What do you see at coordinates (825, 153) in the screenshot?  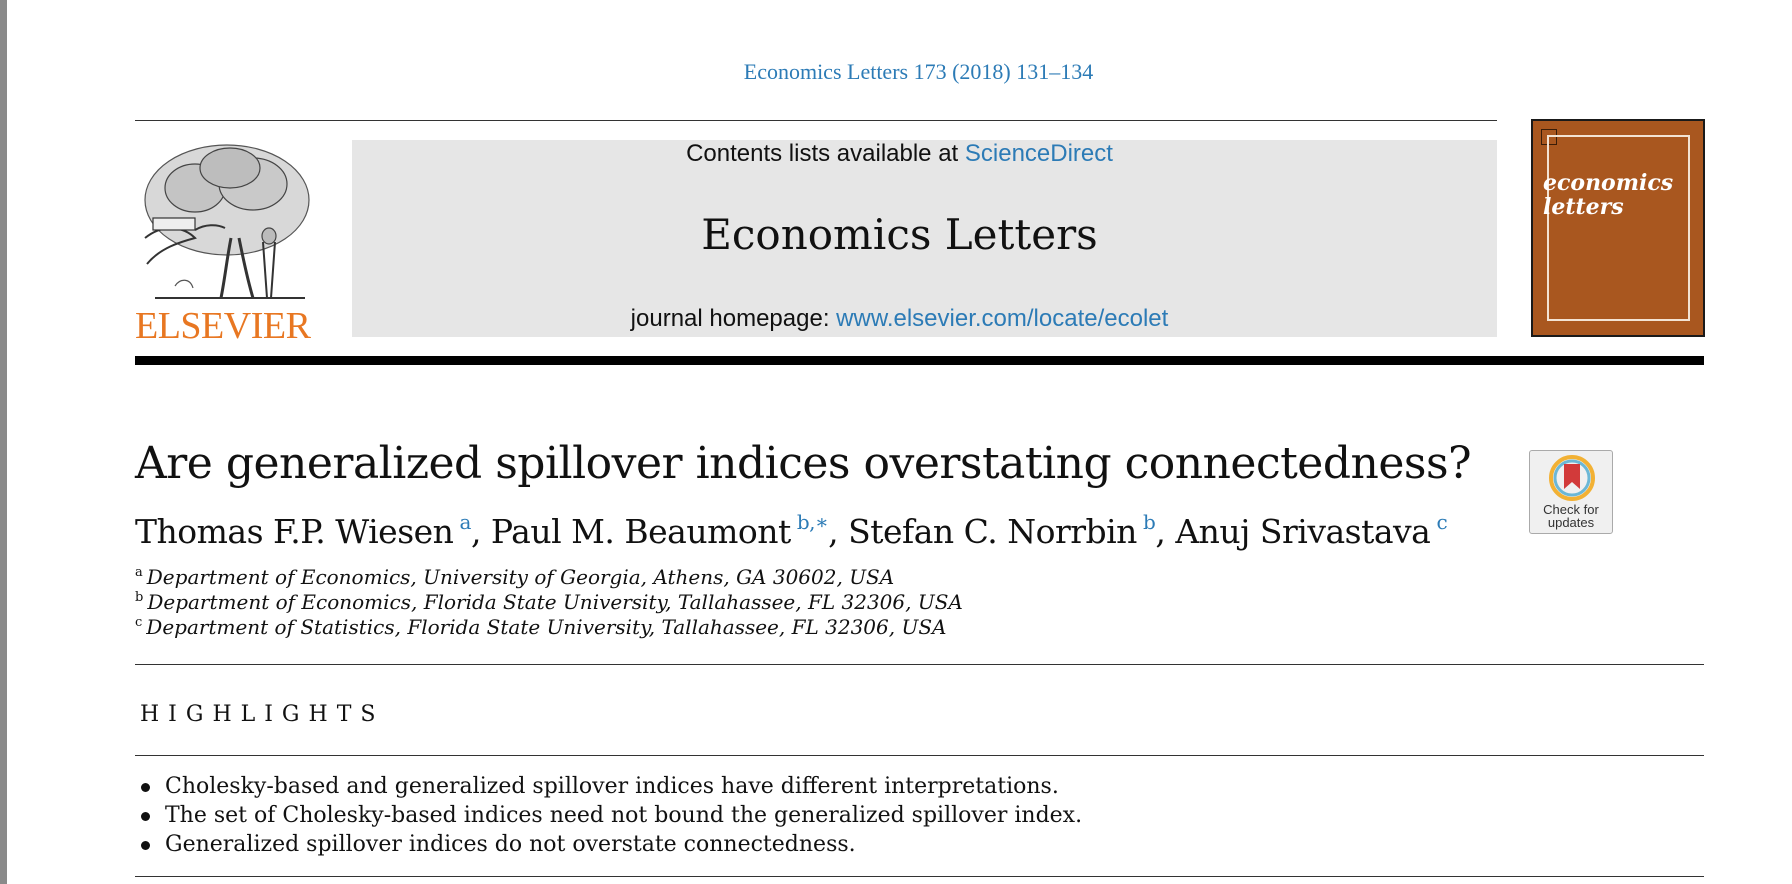 I see `contents-prefix: Contents lists available at` at bounding box center [825, 153].